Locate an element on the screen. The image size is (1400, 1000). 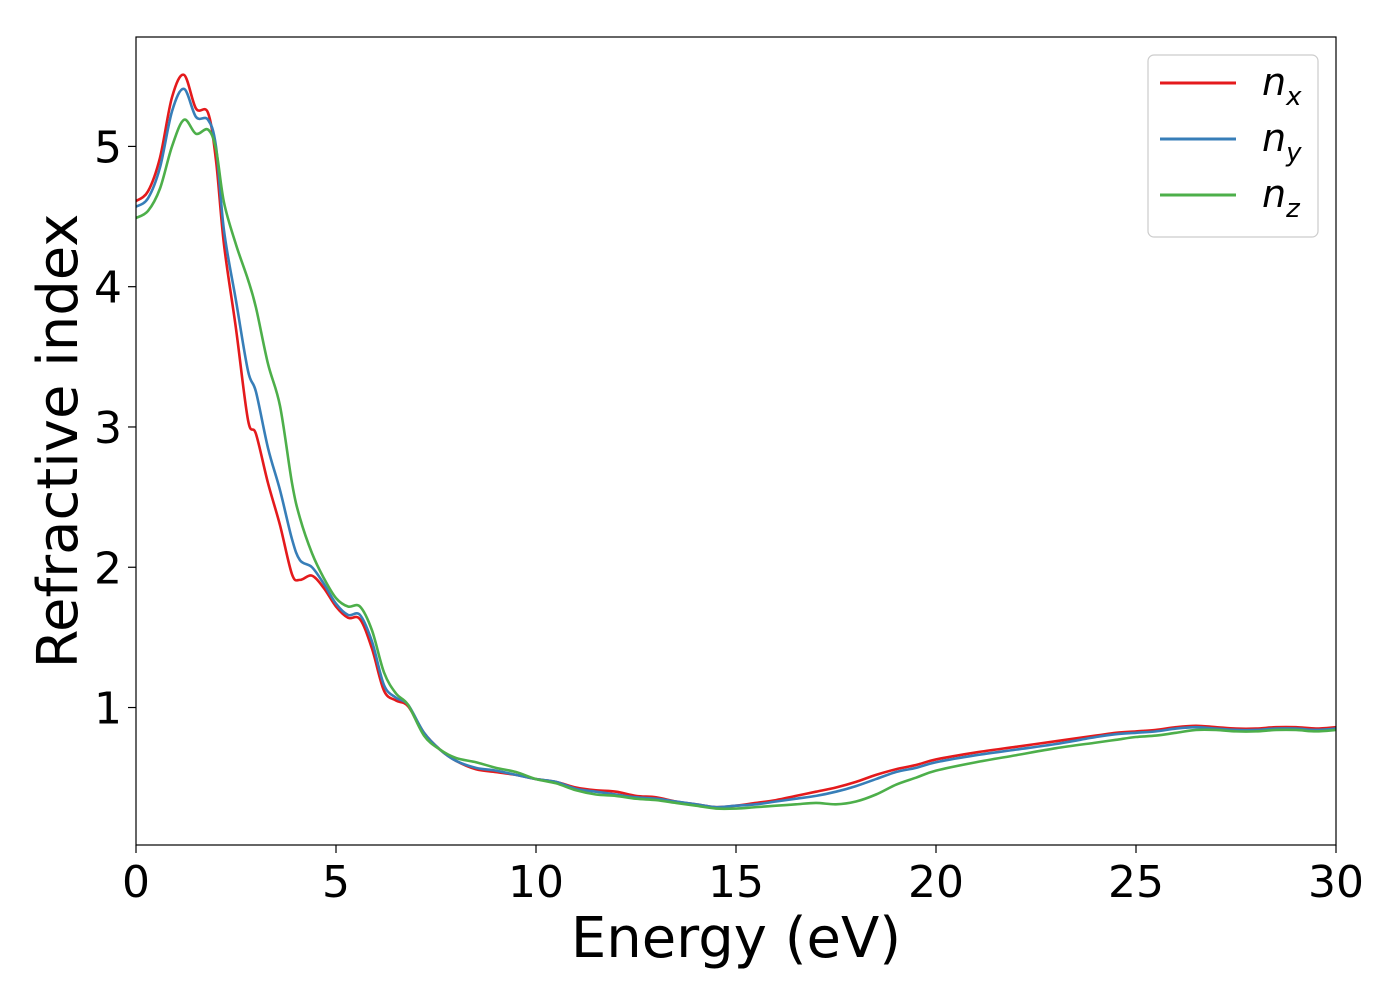
y-tick-label: 5 is located at coordinates (108, 147).